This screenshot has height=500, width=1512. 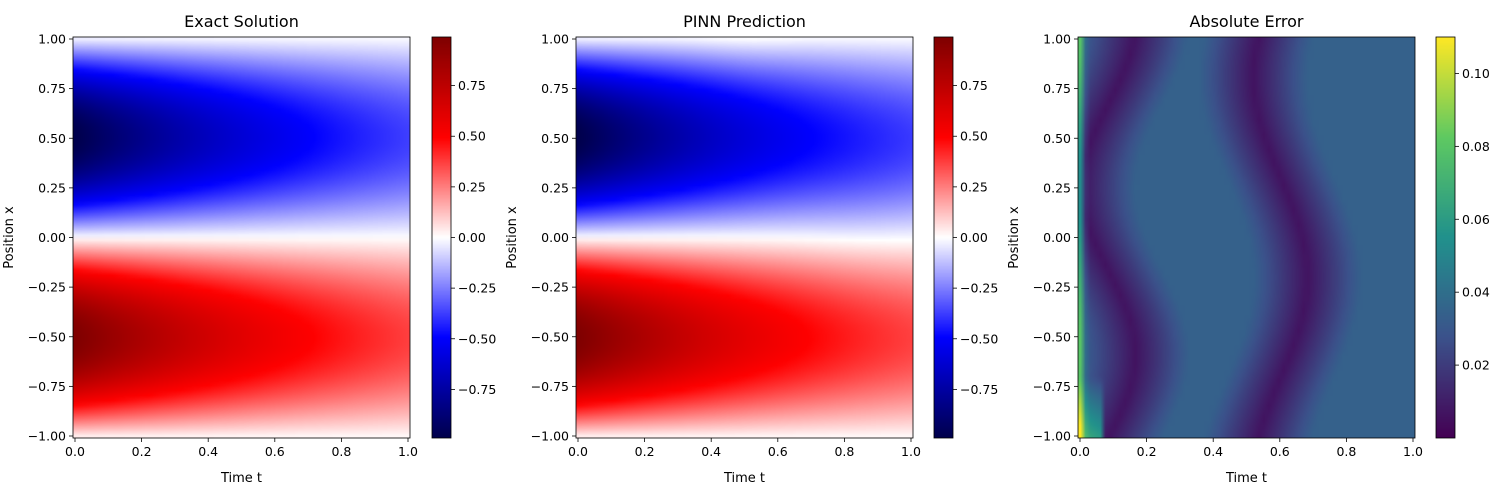 What do you see at coordinates (744, 21) in the screenshot?
I see `pinn-prediction-title: PINN Prediction` at bounding box center [744, 21].